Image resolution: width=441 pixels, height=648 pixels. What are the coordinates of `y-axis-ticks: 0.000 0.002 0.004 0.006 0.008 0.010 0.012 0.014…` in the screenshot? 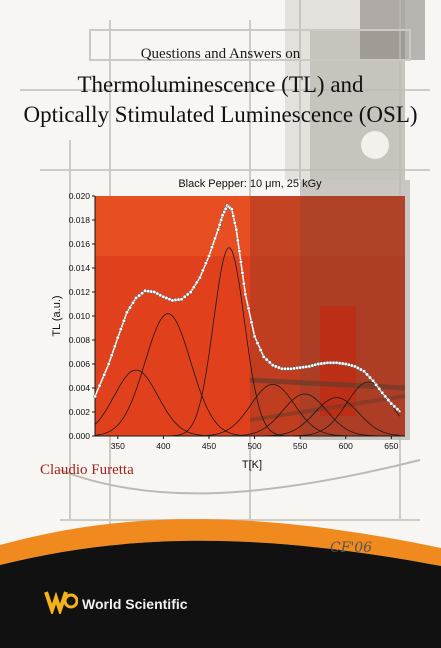 It's located at (82, 316).